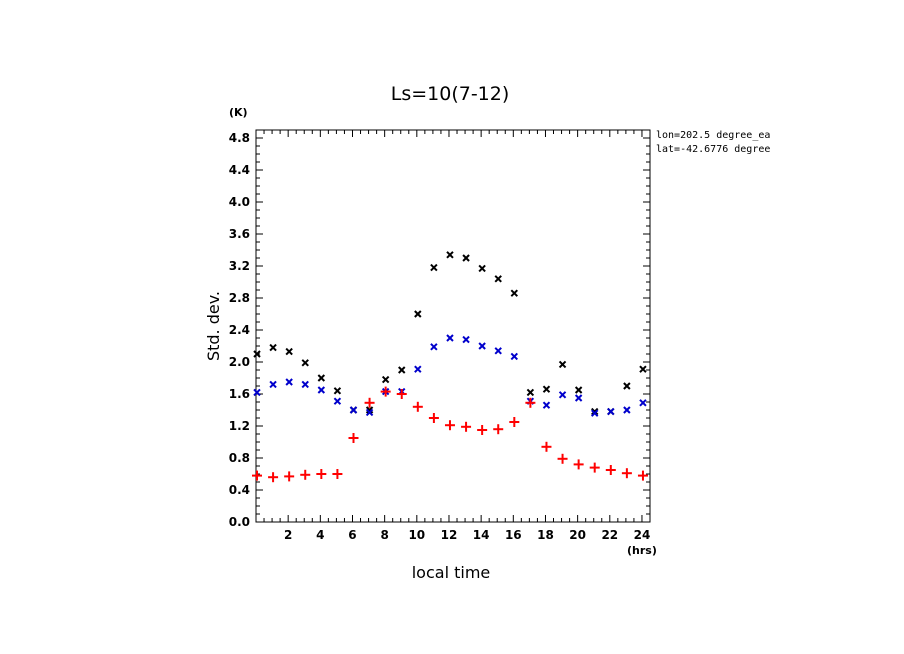  I want to click on x-tick-label: 20, so click(577, 535).